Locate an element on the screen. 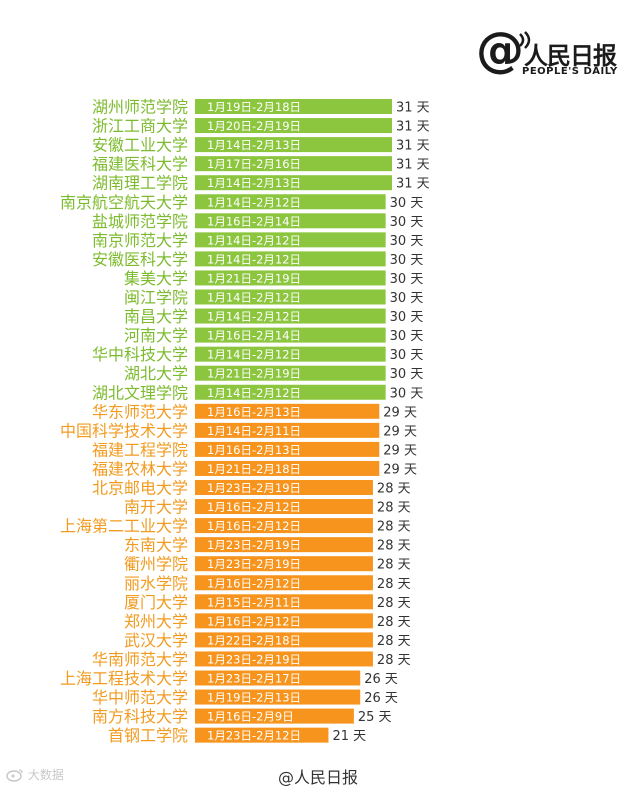 This screenshot has height=792, width=640. category-label: 福建医科大学 is located at coordinates (140, 164).